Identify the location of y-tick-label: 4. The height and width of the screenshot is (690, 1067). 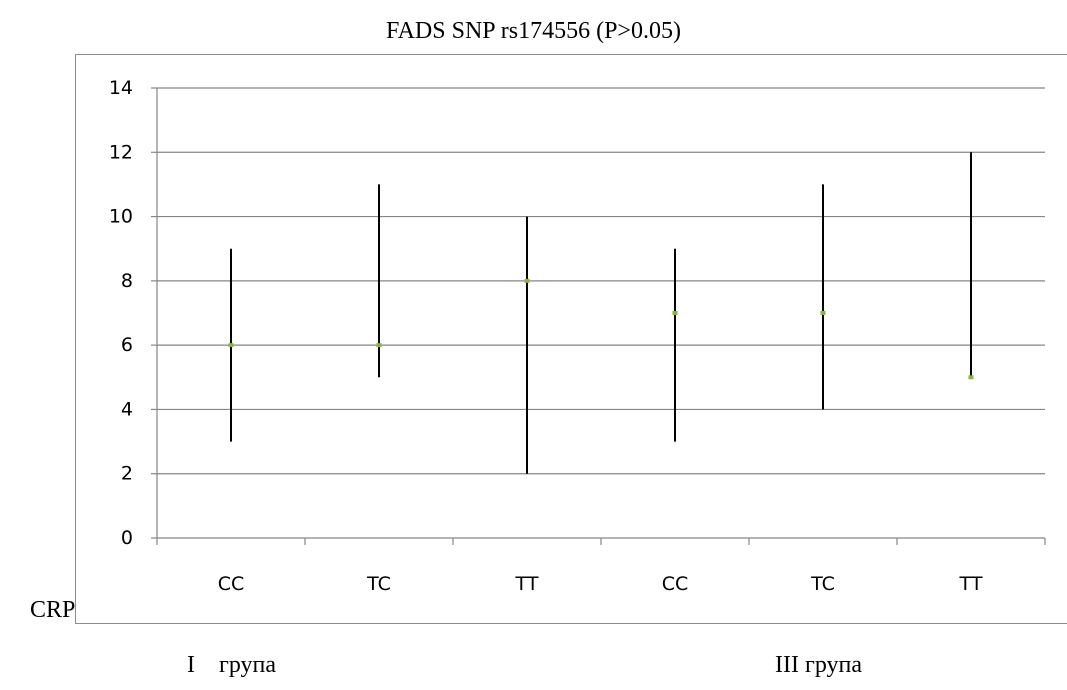
(127, 409).